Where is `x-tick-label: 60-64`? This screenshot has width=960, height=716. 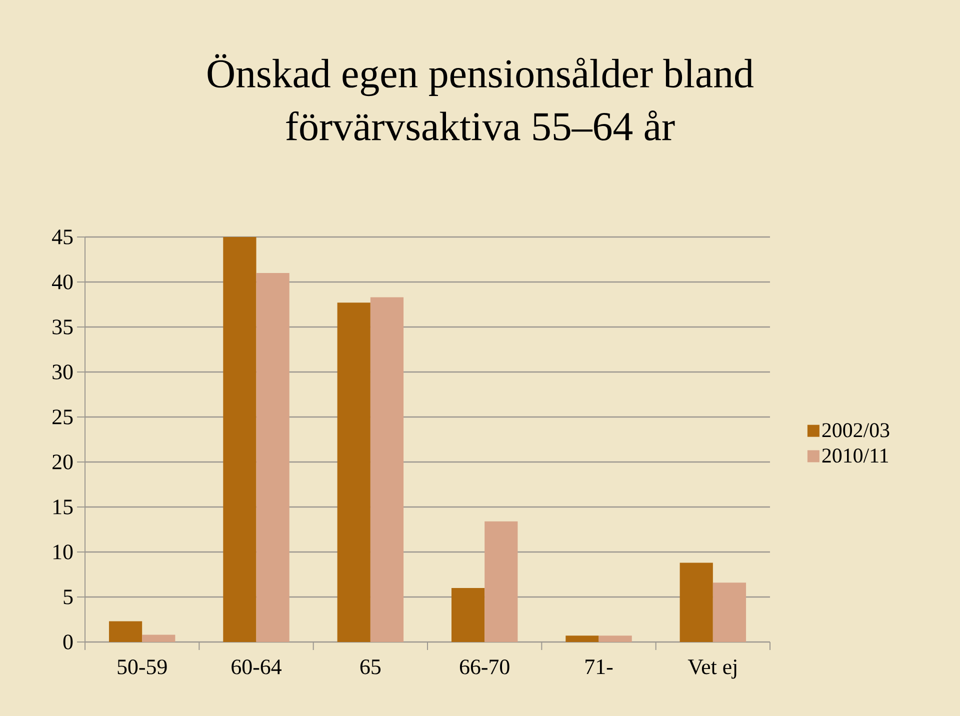
x-tick-label: 60-64 is located at coordinates (257, 667).